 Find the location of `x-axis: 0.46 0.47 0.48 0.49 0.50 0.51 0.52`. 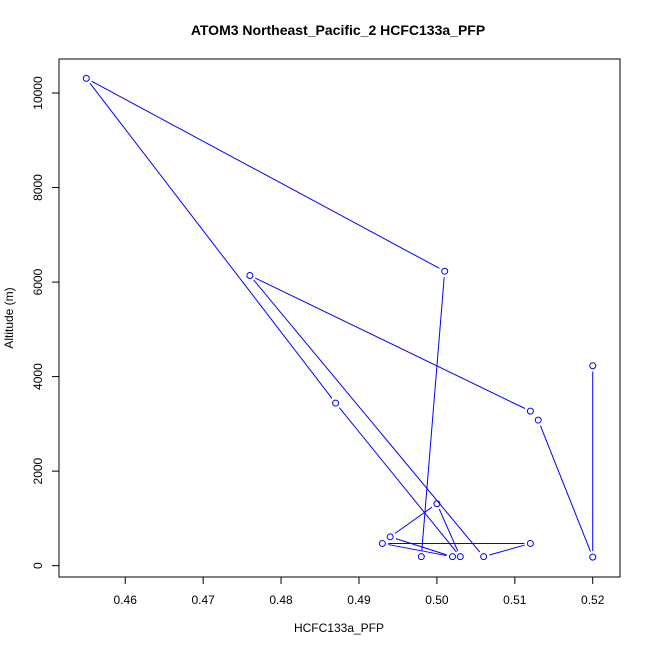

x-axis: 0.46 0.47 0.48 0.49 0.50 0.51 0.52 is located at coordinates (359, 591).